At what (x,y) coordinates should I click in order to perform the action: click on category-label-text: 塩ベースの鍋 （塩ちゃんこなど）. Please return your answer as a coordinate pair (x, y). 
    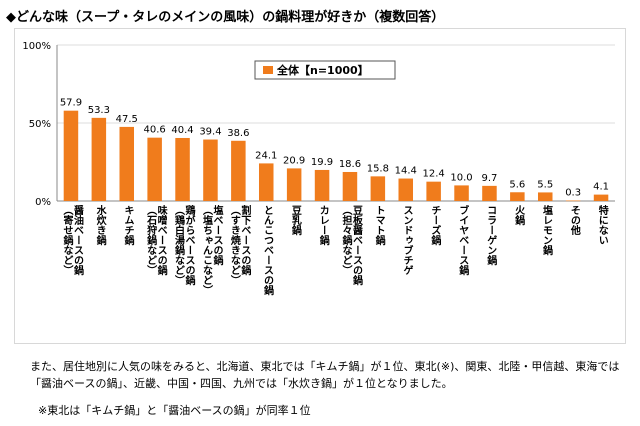
    Looking at the image, I should click on (211, 250).